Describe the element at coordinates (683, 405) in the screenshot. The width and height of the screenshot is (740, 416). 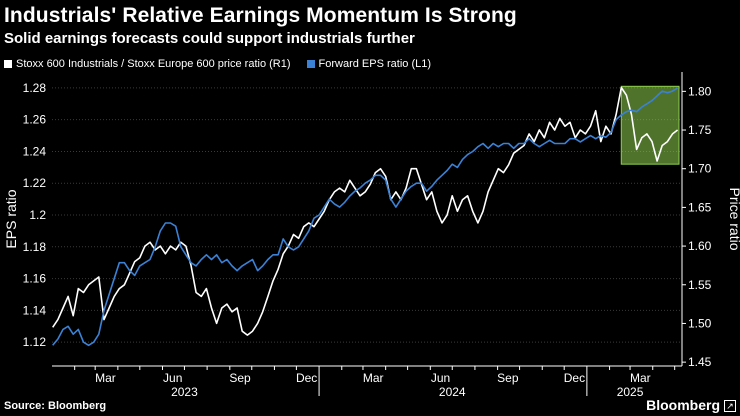
I see `brand-logo: Bloomberg` at that location.